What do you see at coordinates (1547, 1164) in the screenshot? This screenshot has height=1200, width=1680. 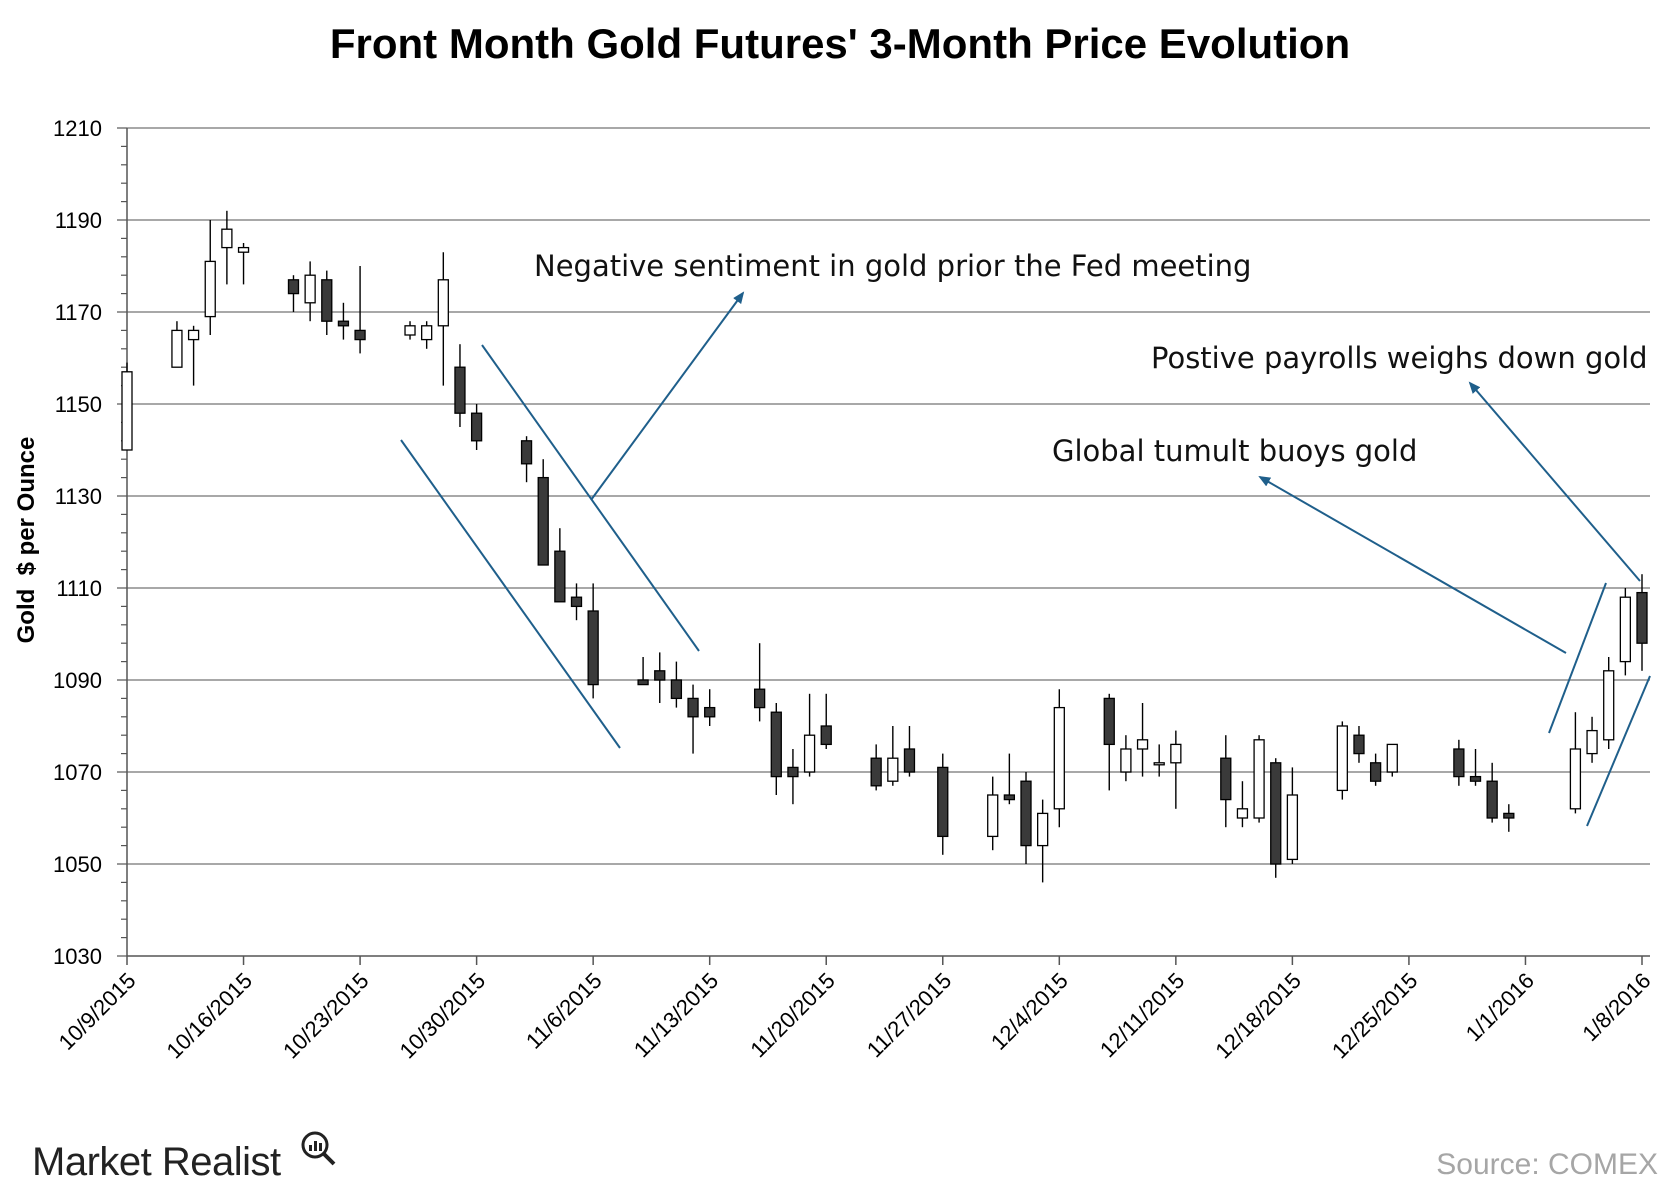 I see `source-note: Source: COMEX` at bounding box center [1547, 1164].